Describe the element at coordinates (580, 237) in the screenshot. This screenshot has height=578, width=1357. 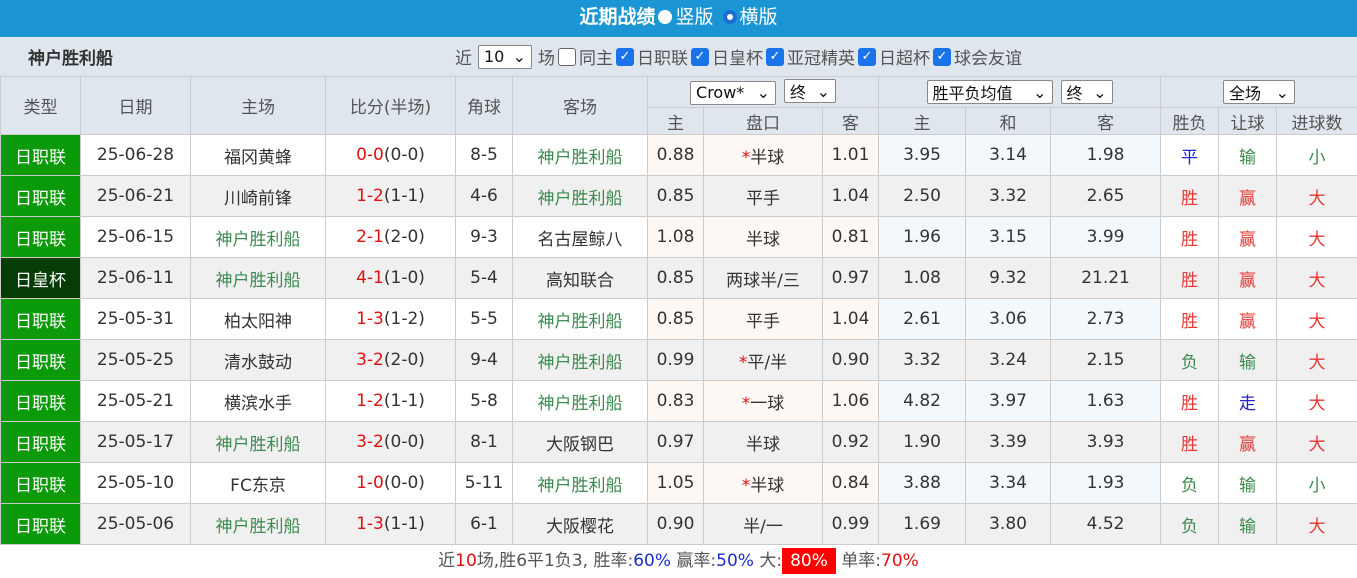
I see `away-team: 名古屋鲸八` at that location.